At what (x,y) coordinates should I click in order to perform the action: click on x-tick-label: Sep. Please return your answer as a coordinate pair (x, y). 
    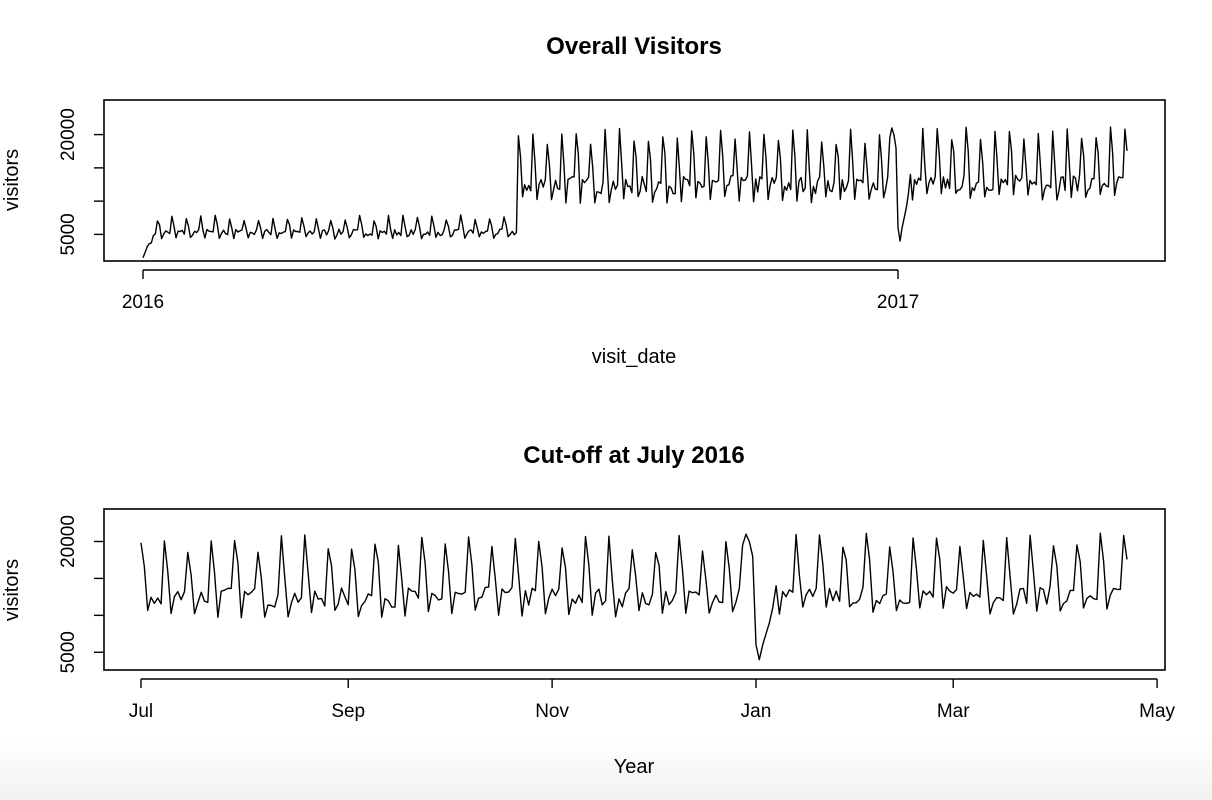
    Looking at the image, I should click on (348, 711).